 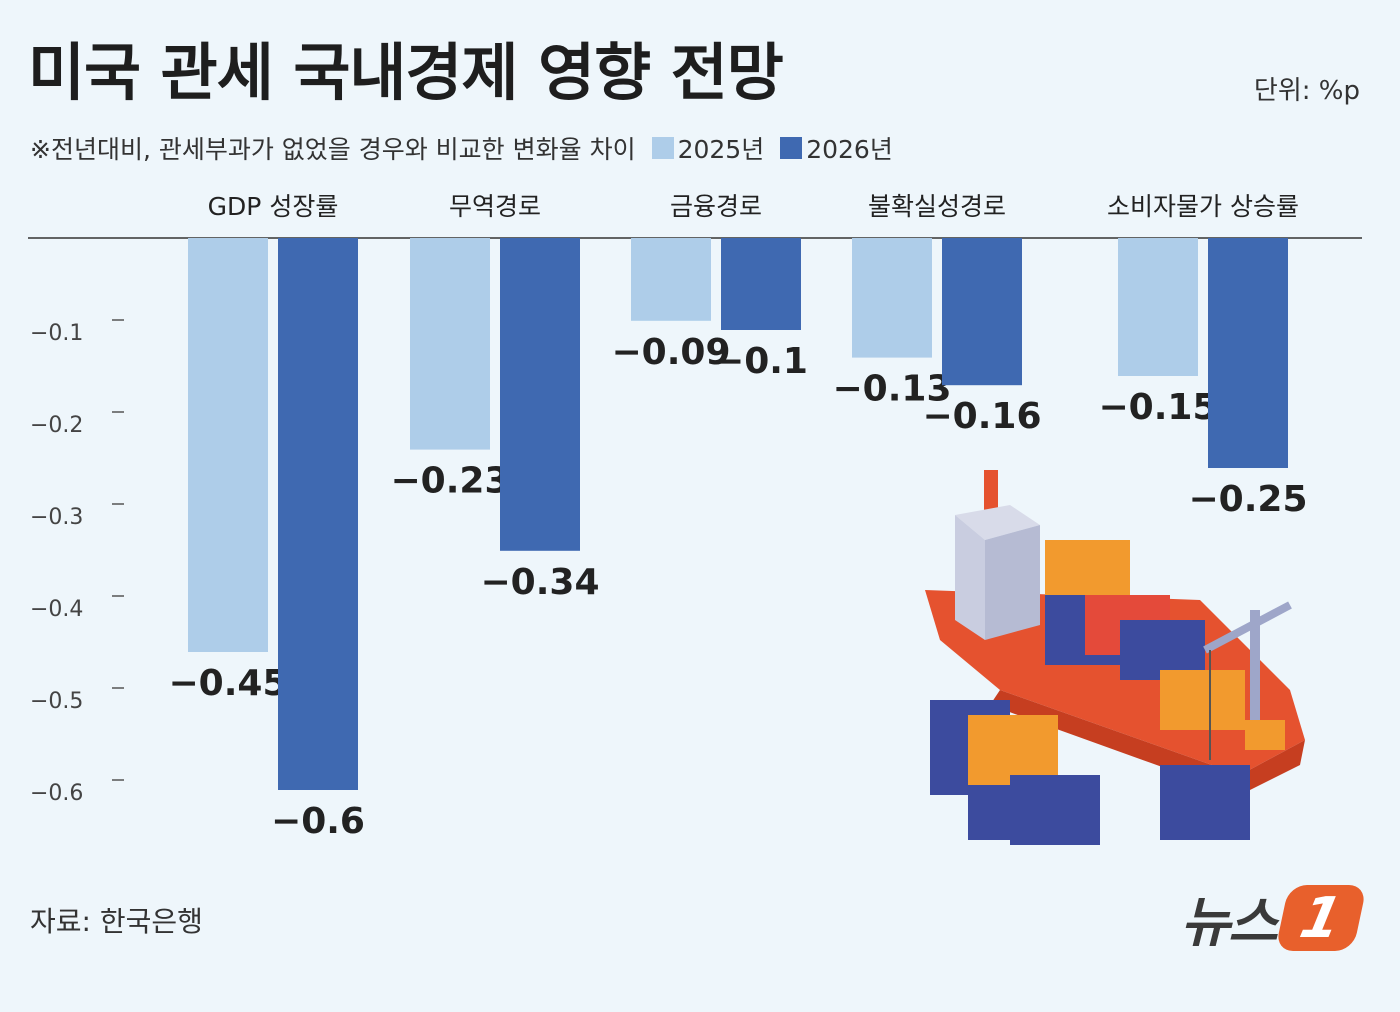 What do you see at coordinates (540, 582) in the screenshot?
I see `data-label: −0.34` at bounding box center [540, 582].